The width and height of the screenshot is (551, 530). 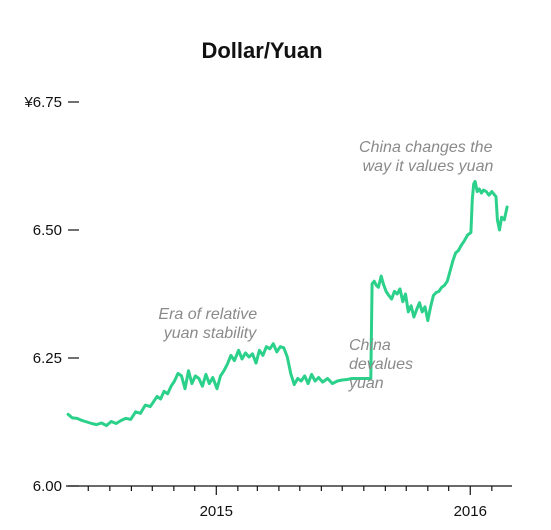 I want to click on y-tick-marks, so click(x=73, y=294).